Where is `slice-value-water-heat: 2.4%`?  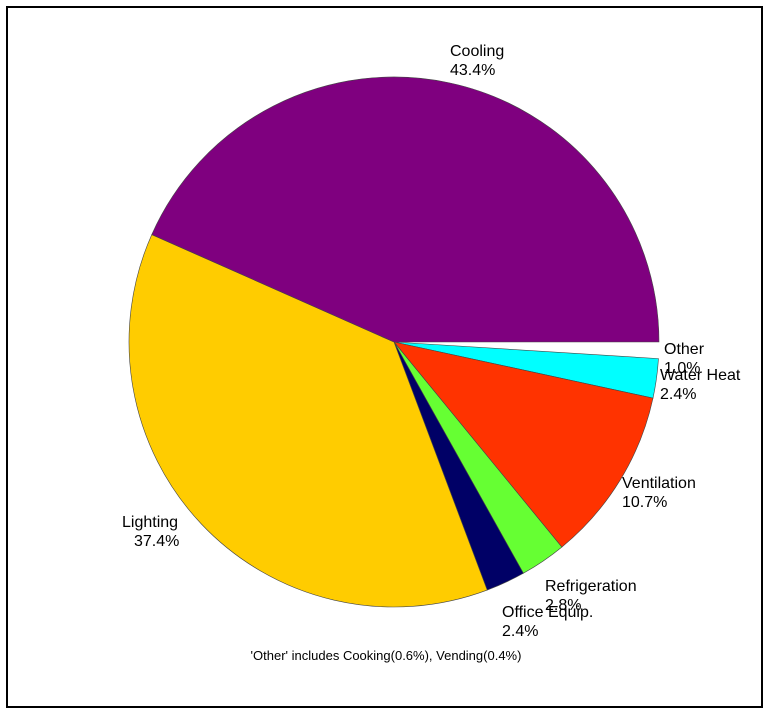
slice-value-water-heat: 2.4% is located at coordinates (678, 394).